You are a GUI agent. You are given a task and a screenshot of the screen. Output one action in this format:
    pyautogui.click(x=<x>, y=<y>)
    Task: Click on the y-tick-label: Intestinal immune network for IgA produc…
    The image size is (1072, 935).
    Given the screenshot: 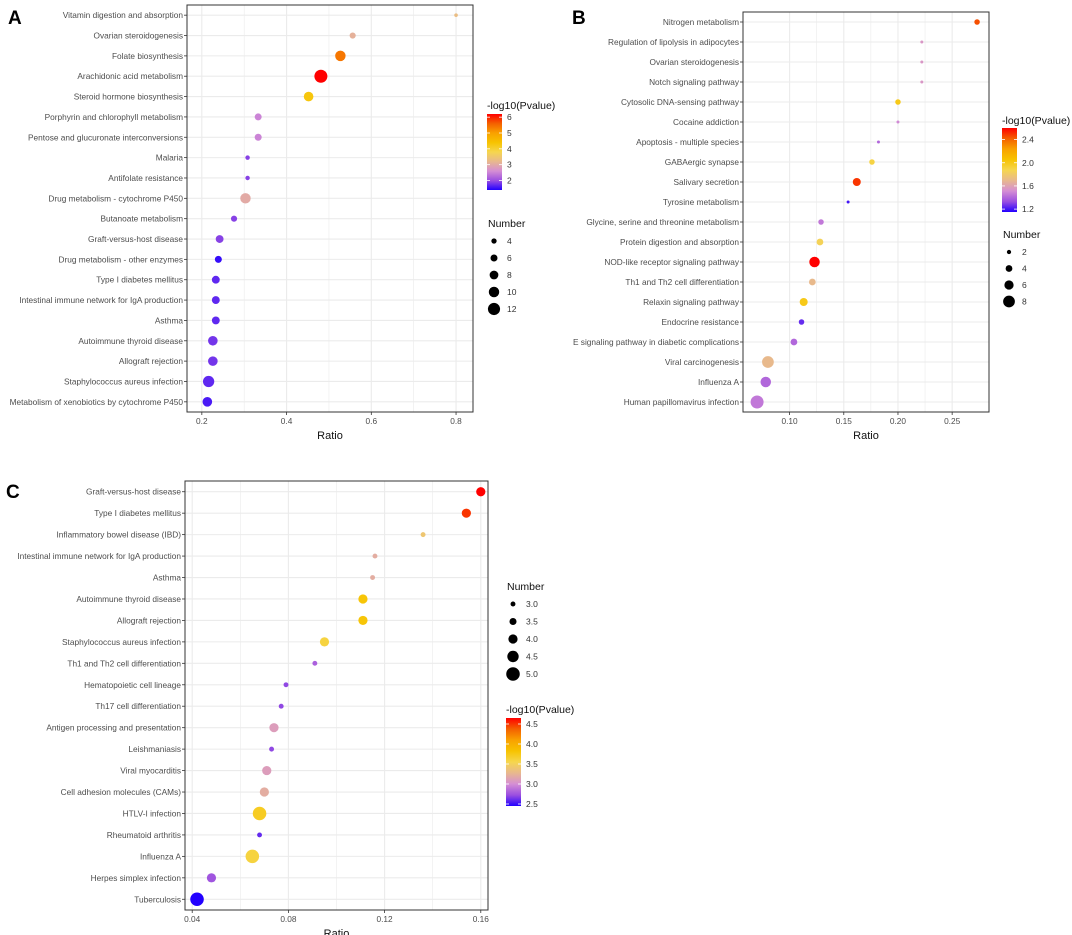 What is the action you would take?
    pyautogui.click(x=101, y=300)
    